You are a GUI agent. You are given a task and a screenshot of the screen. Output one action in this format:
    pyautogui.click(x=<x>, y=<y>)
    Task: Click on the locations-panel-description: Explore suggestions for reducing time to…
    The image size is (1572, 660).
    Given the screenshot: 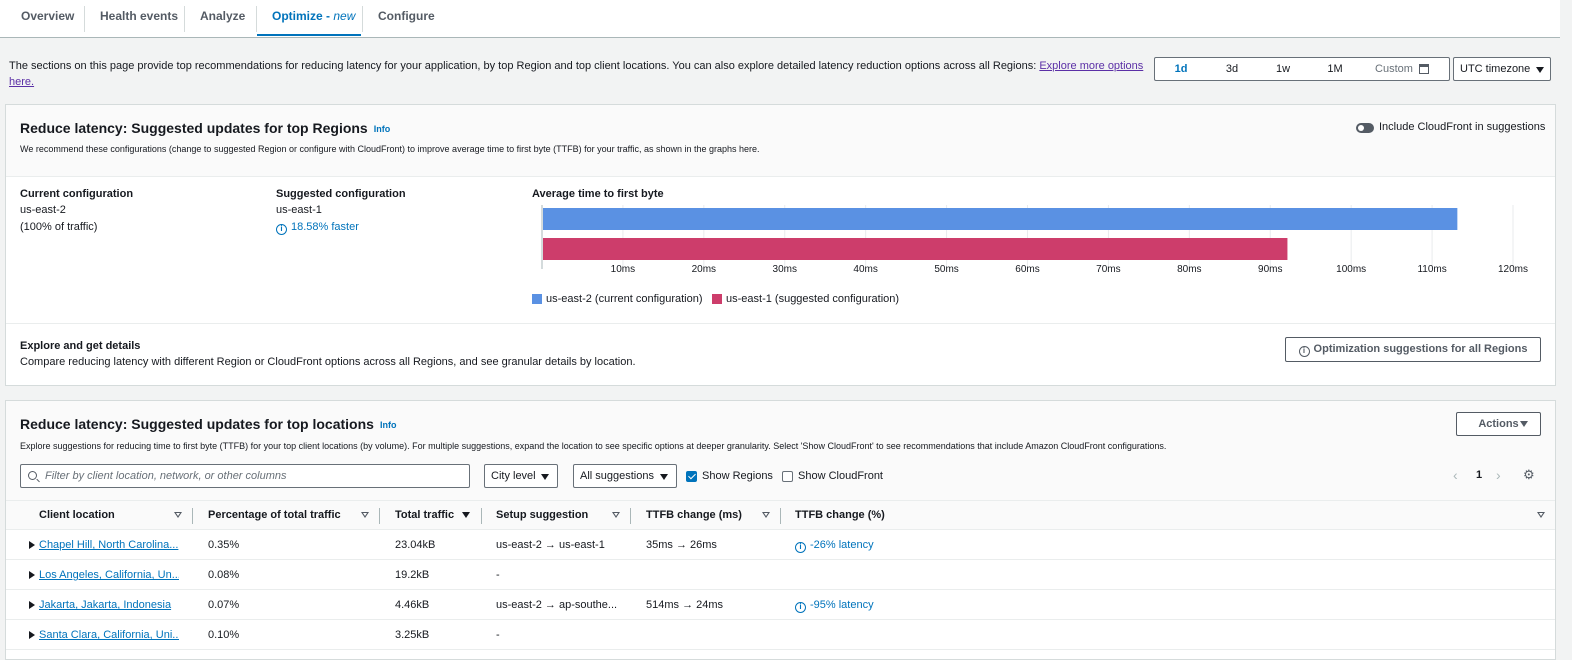 What is the action you would take?
    pyautogui.click(x=593, y=446)
    